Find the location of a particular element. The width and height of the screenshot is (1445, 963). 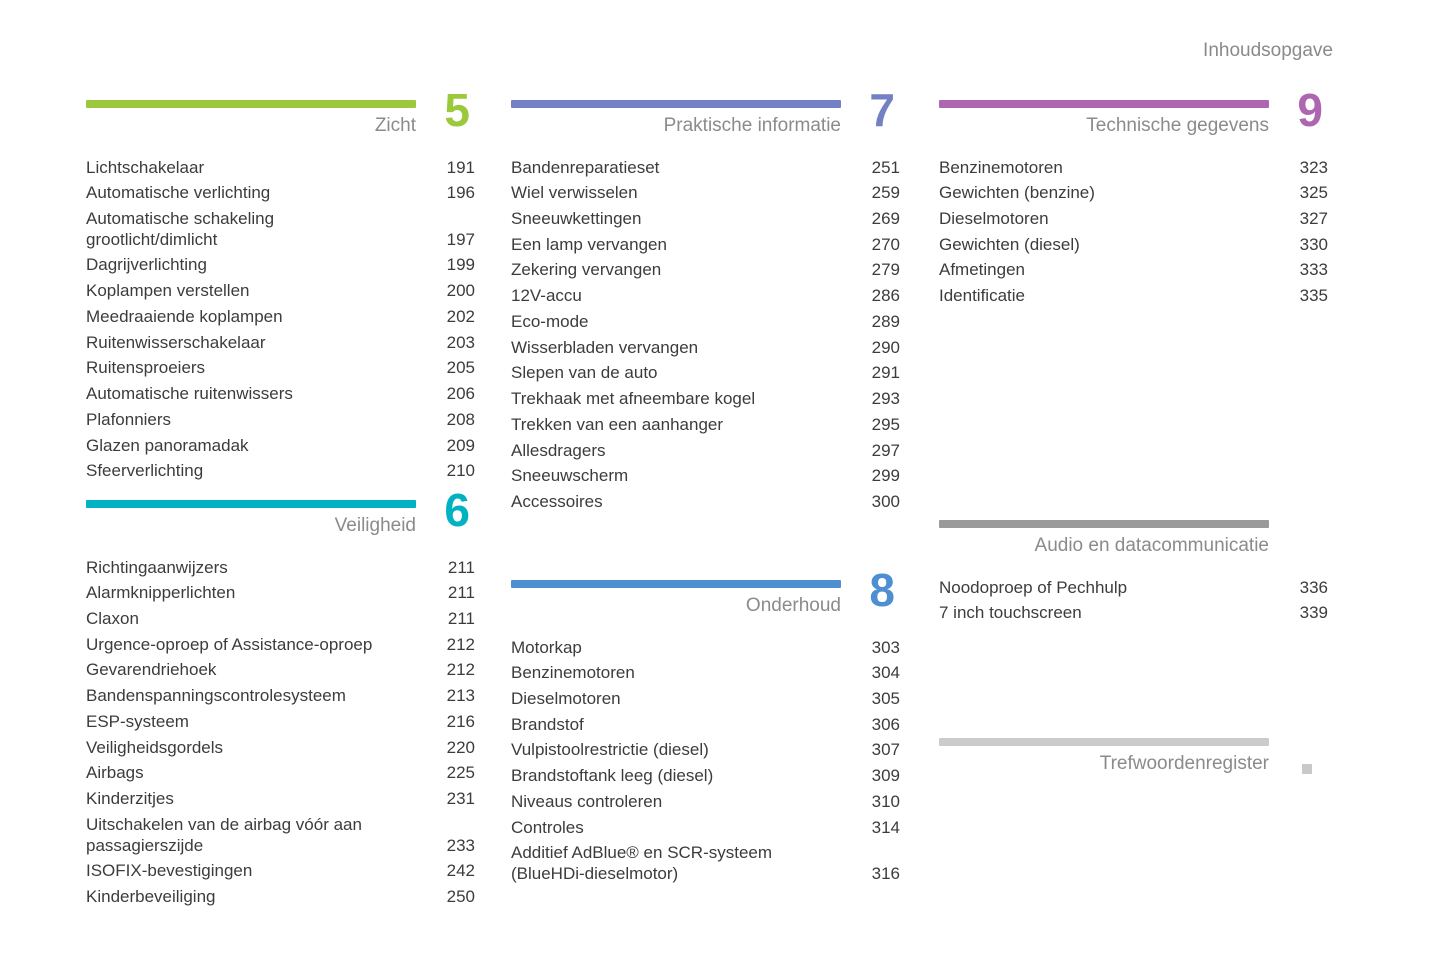

toc-entry-label: 7 inch touchscreen is located at coordinates (1010, 613).